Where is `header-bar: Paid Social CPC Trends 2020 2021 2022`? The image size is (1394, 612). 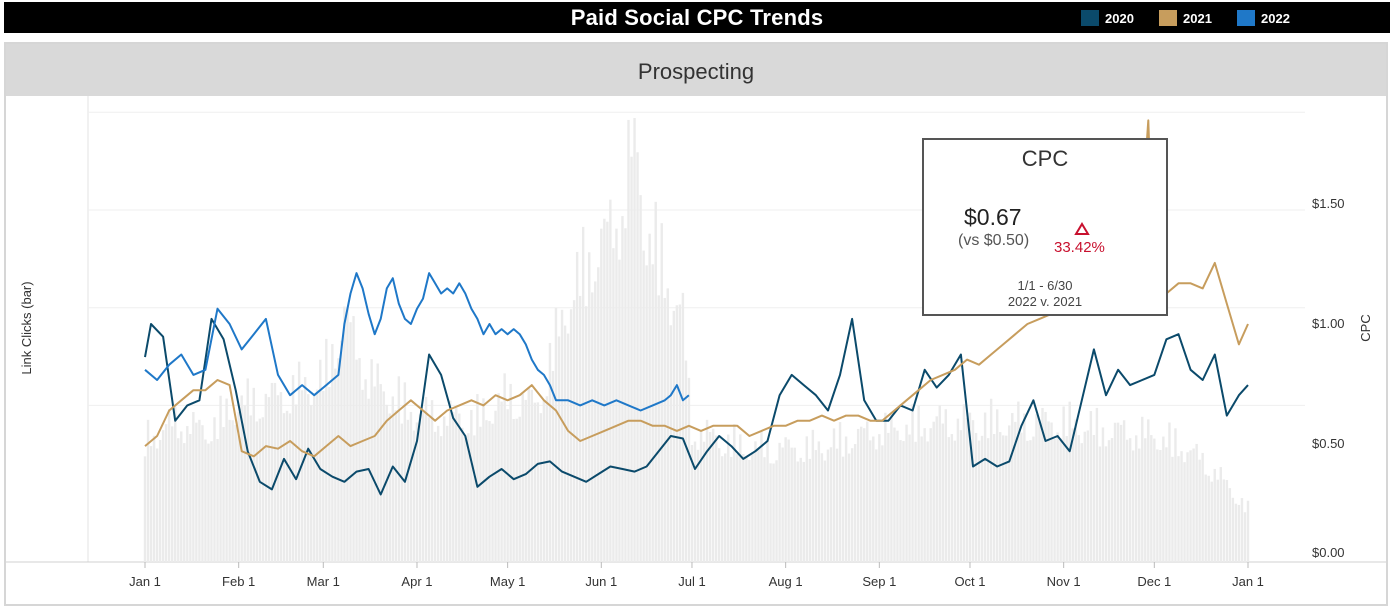
header-bar: Paid Social CPC Trends 2020 2021 2022 is located at coordinates (697, 17).